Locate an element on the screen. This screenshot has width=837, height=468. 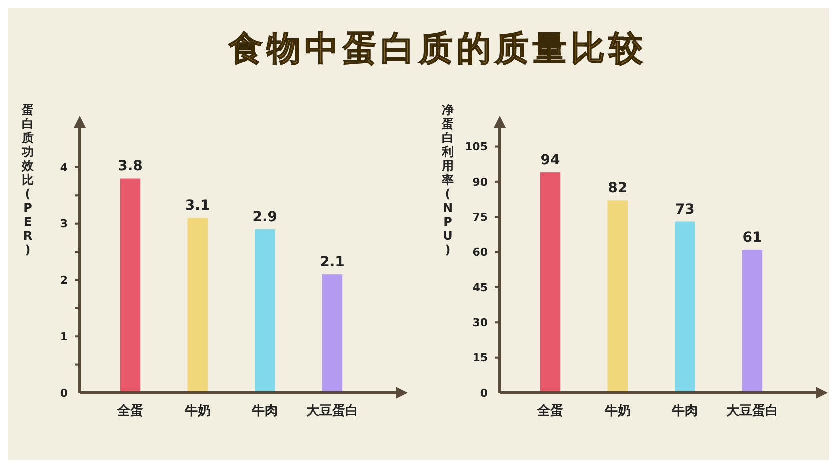
data-label: 2.9 is located at coordinates (265, 217).